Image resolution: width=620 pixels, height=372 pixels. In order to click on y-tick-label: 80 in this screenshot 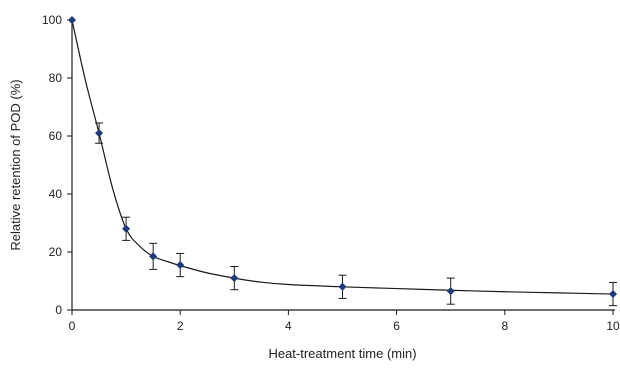, I will do `click(56, 78)`.